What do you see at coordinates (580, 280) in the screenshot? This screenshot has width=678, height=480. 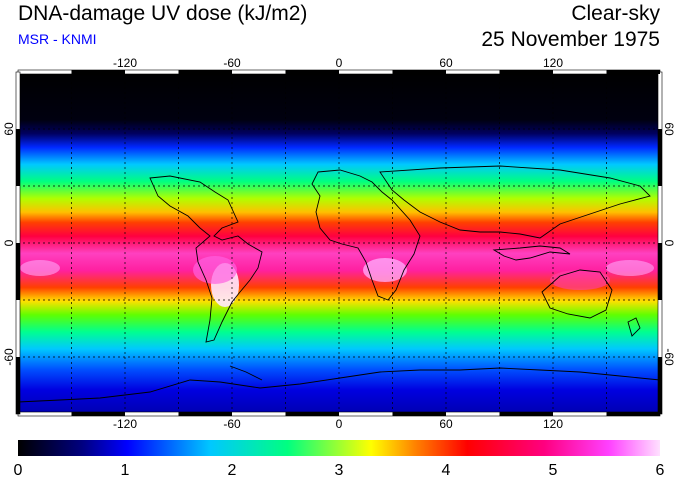 I see `australia-hotspot` at bounding box center [580, 280].